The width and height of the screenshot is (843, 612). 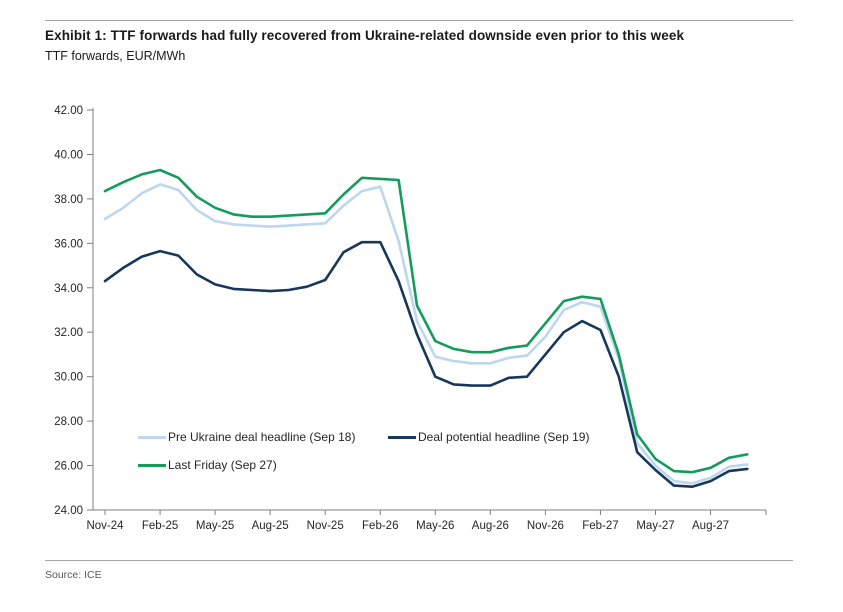 I want to click on legend-item-pre-ukraine: Pre Ukraine deal headline (Sep 18), so click(x=246, y=437).